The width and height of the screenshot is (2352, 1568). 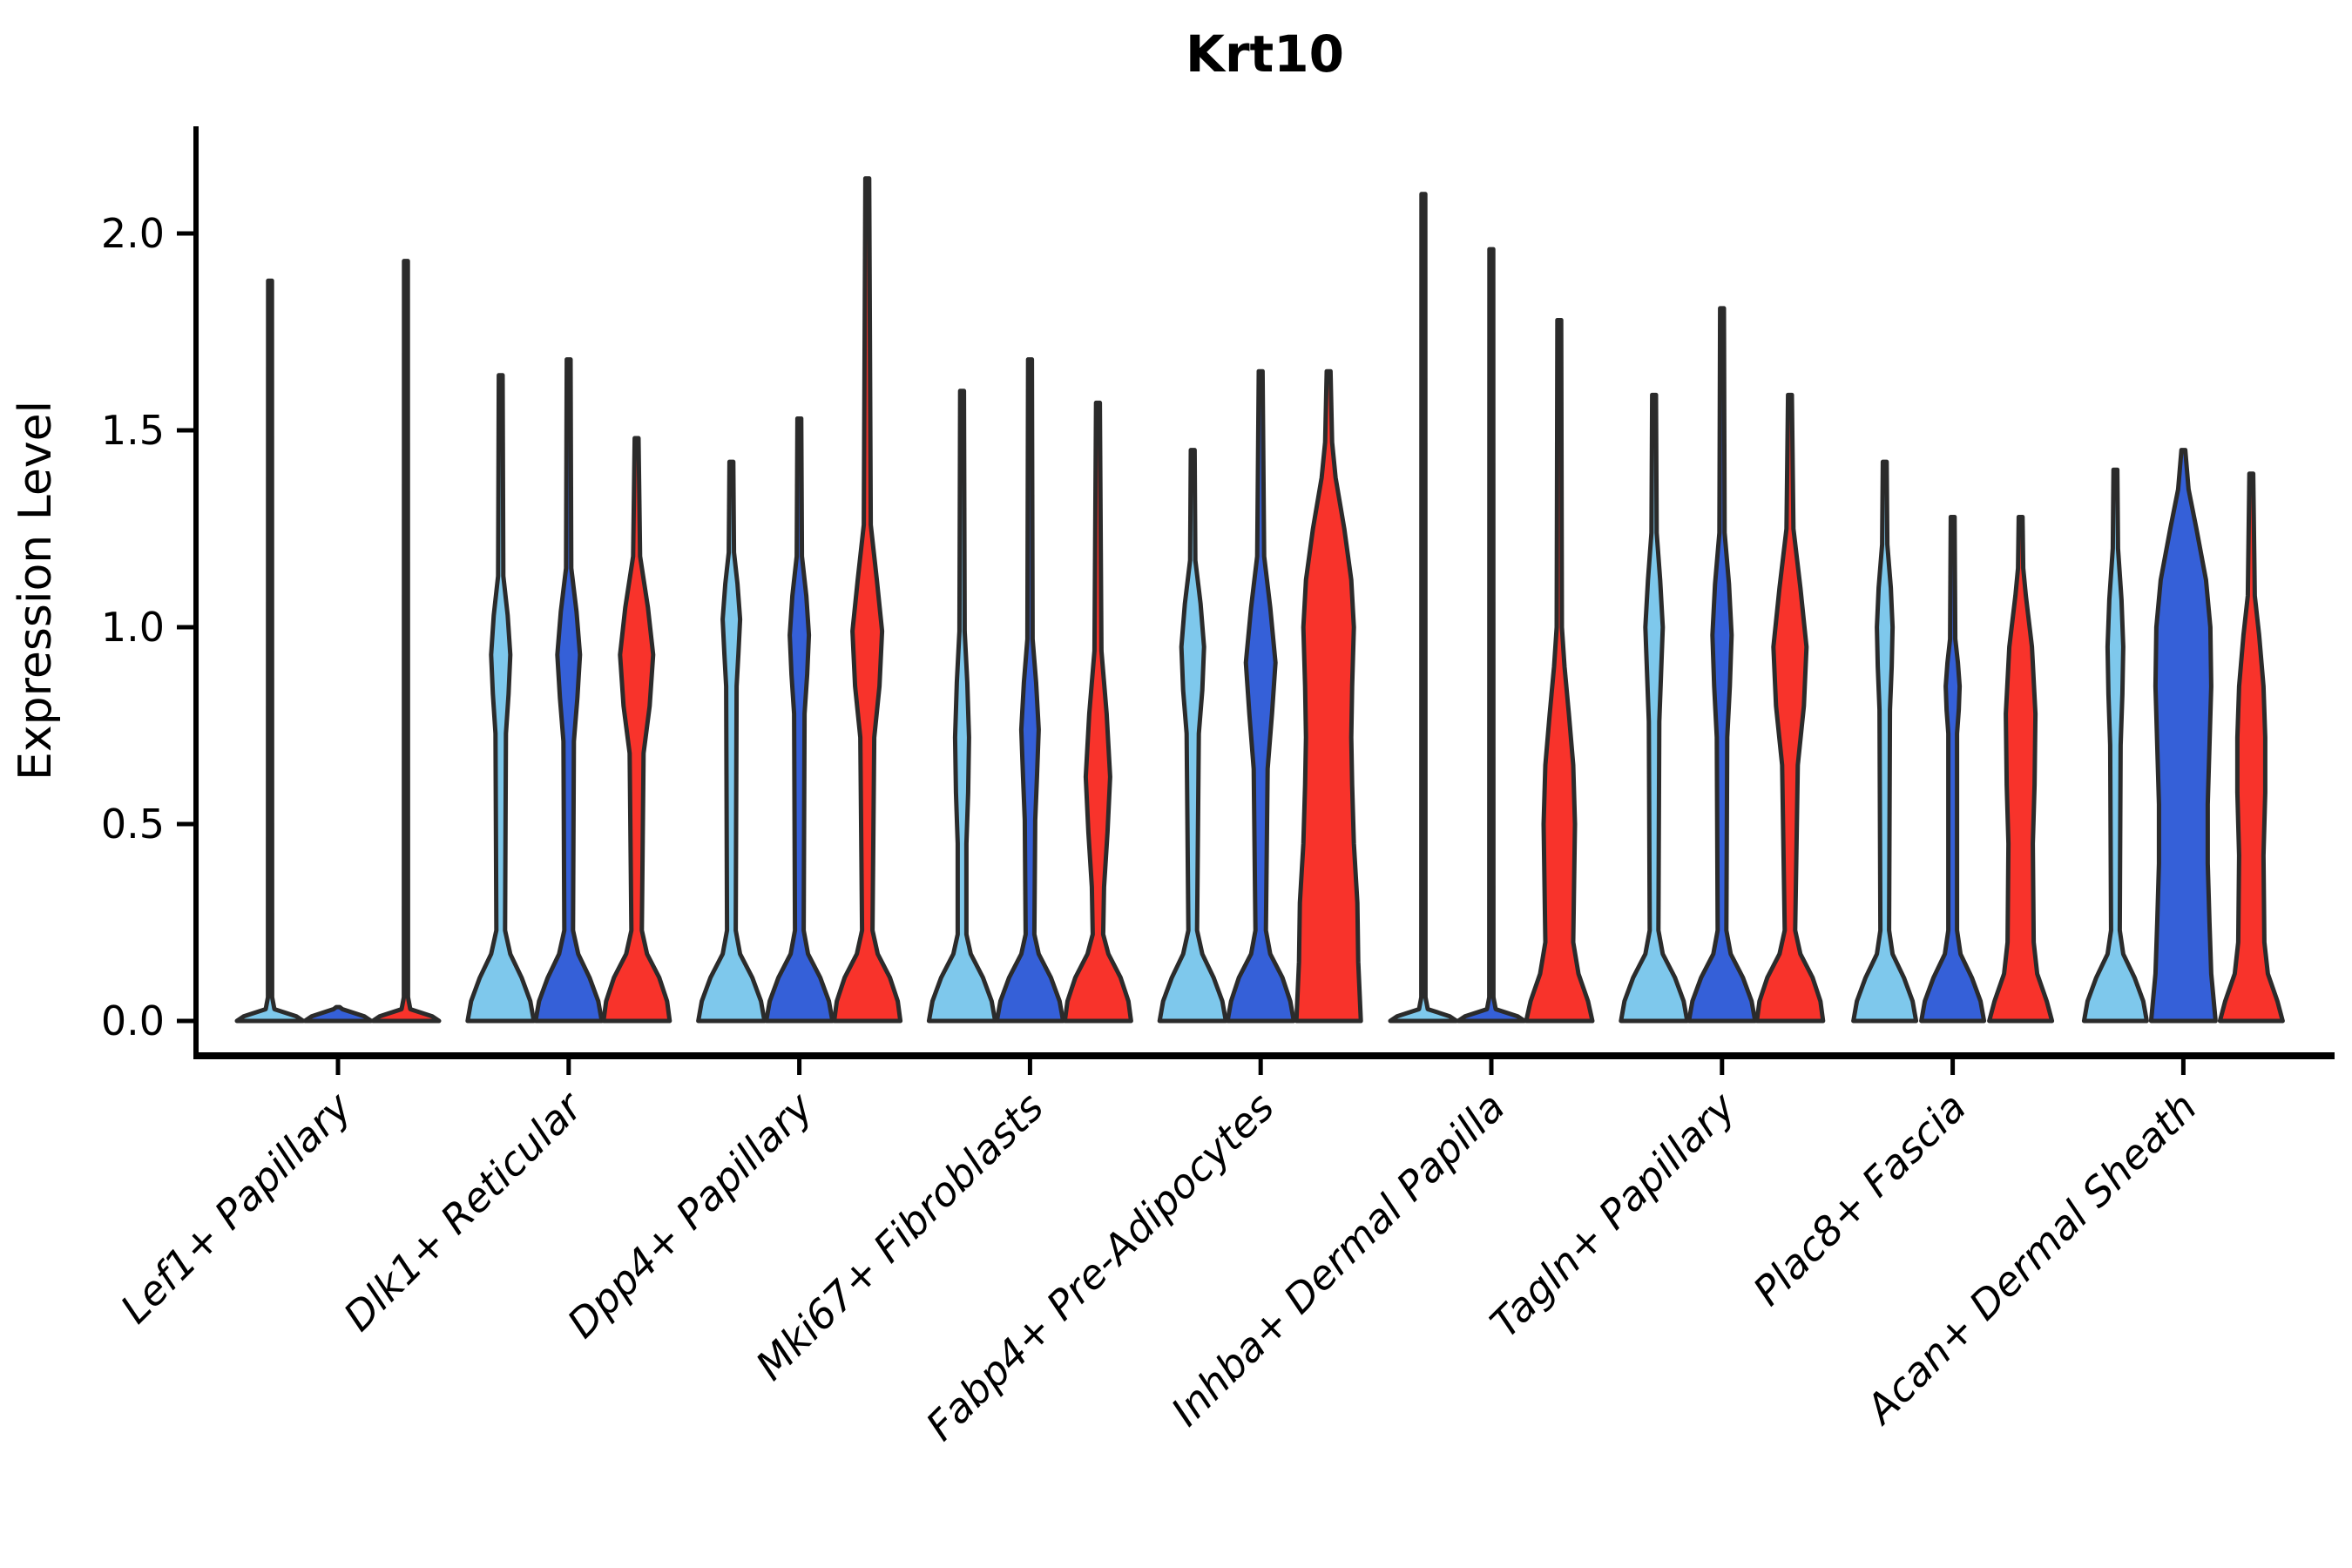 I want to click on violin-dlk1-reticular-group-1-light-blue, so click(x=501, y=698).